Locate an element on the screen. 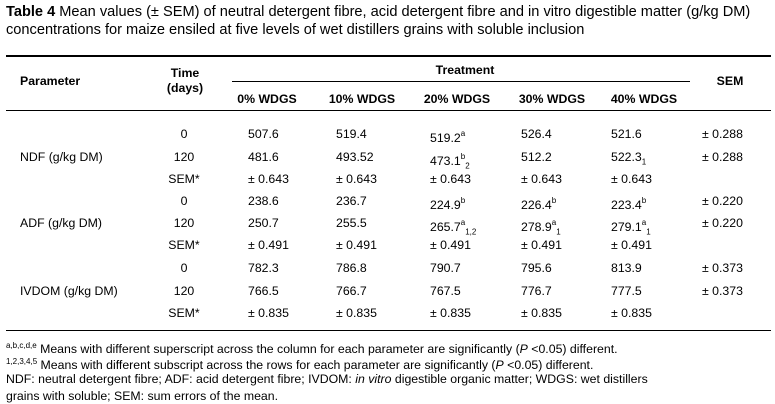 Image resolution: width=775 pixels, height=404 pixels. value-cell: 795.6 is located at coordinates (536, 268).